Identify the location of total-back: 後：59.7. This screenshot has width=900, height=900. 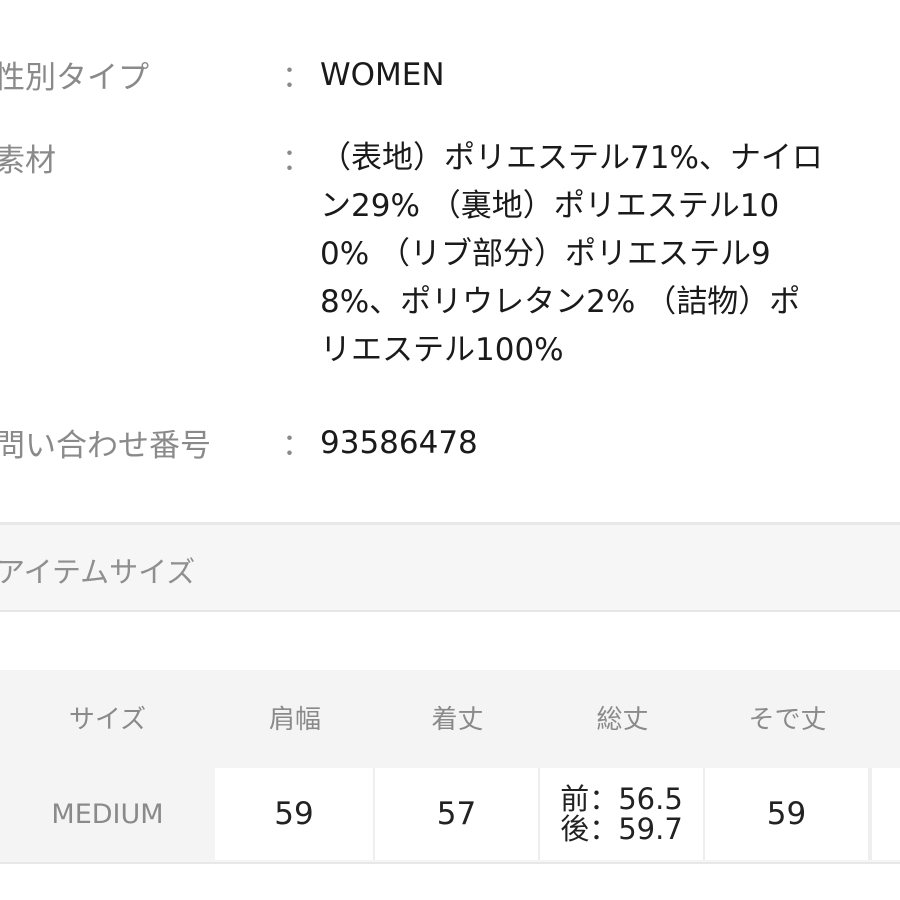
(621, 829).